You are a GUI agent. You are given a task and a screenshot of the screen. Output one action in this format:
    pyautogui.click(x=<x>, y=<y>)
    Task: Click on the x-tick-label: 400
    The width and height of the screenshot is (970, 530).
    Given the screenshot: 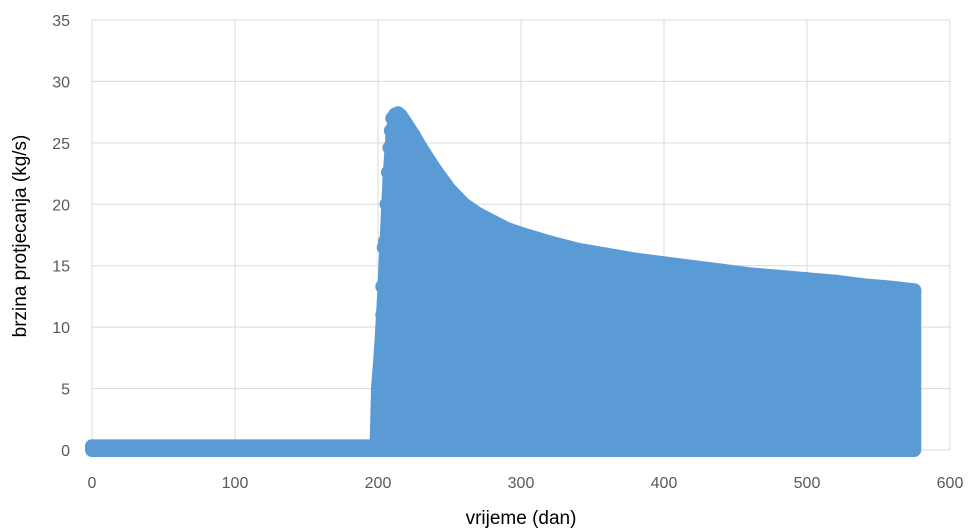 What is the action you would take?
    pyautogui.click(x=664, y=483)
    